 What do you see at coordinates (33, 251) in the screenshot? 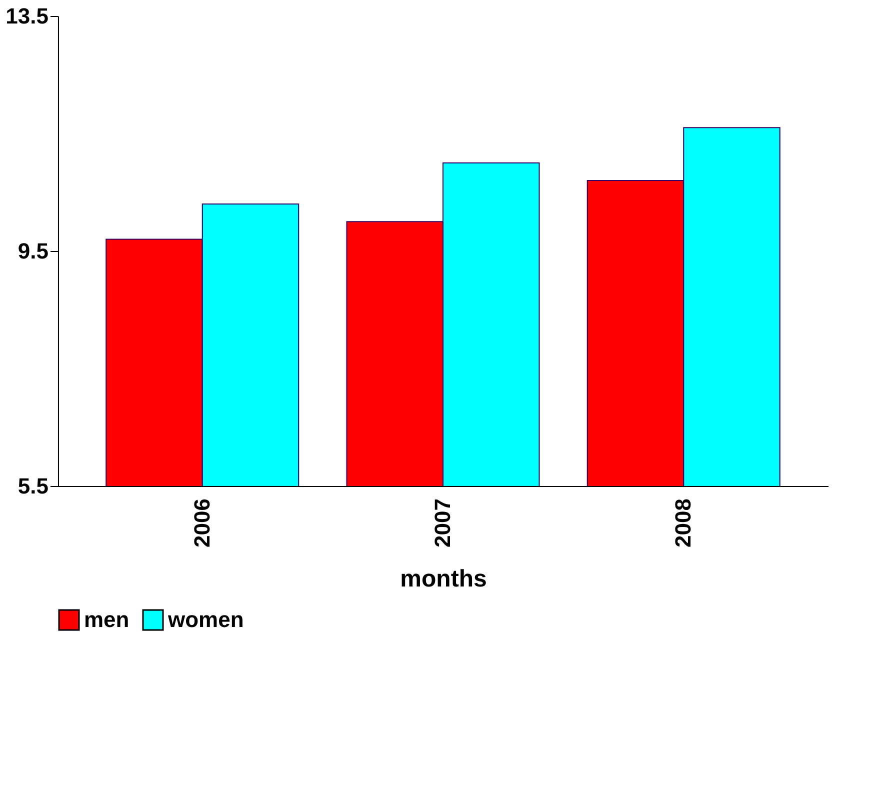
I see `y-tick-label: 9.5` at bounding box center [33, 251].